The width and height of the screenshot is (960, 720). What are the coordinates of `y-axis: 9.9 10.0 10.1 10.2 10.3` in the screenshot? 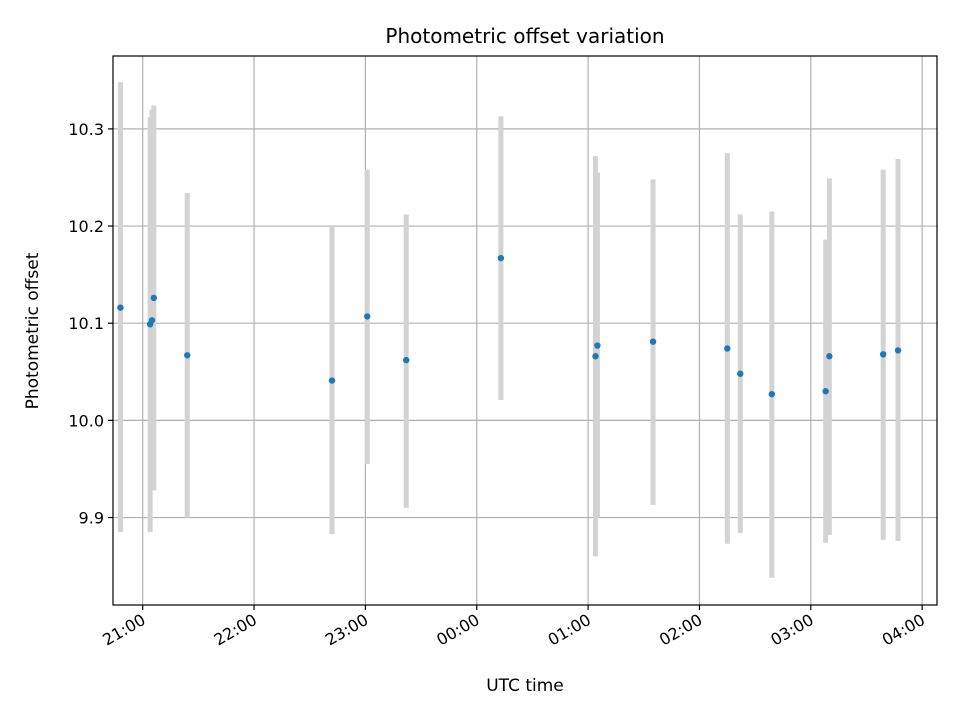 It's located at (90, 324).